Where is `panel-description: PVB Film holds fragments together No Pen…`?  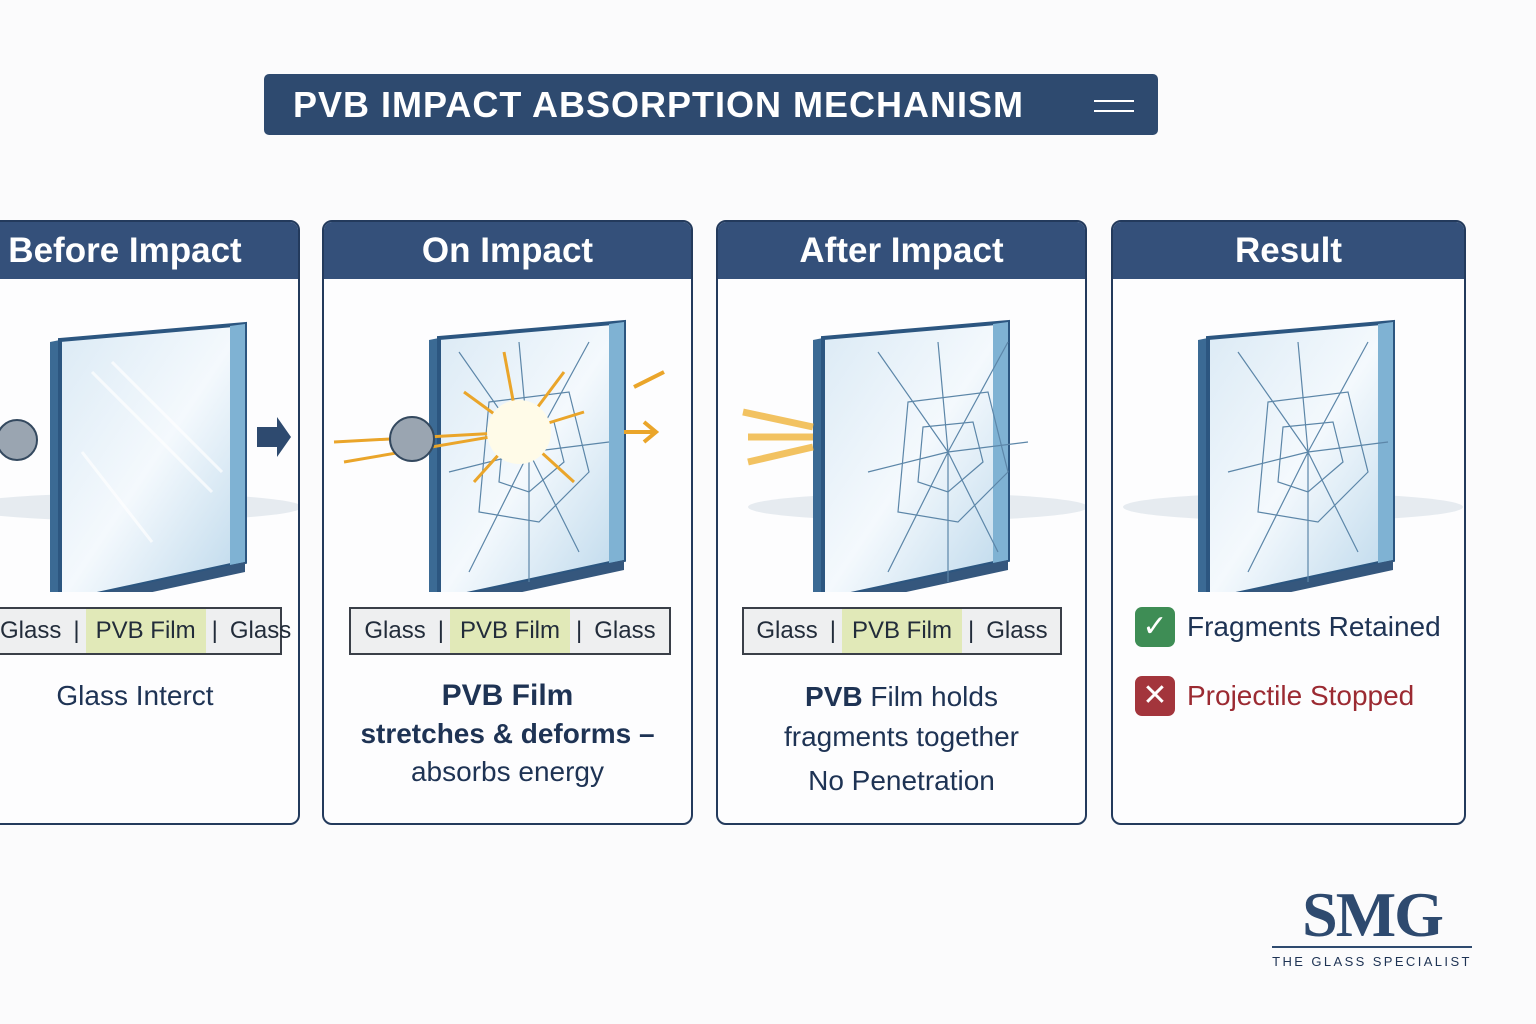 panel-description: PVB Film holds fragments together No Pen… is located at coordinates (901, 738).